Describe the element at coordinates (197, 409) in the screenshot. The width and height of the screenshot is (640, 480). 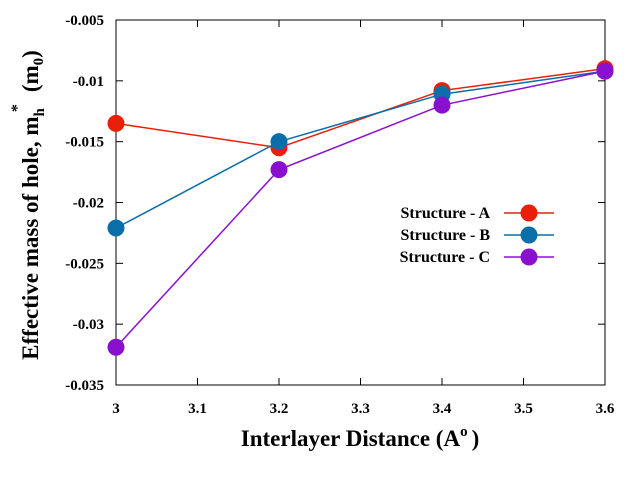
I see `x-tick-label: 3.1` at that location.